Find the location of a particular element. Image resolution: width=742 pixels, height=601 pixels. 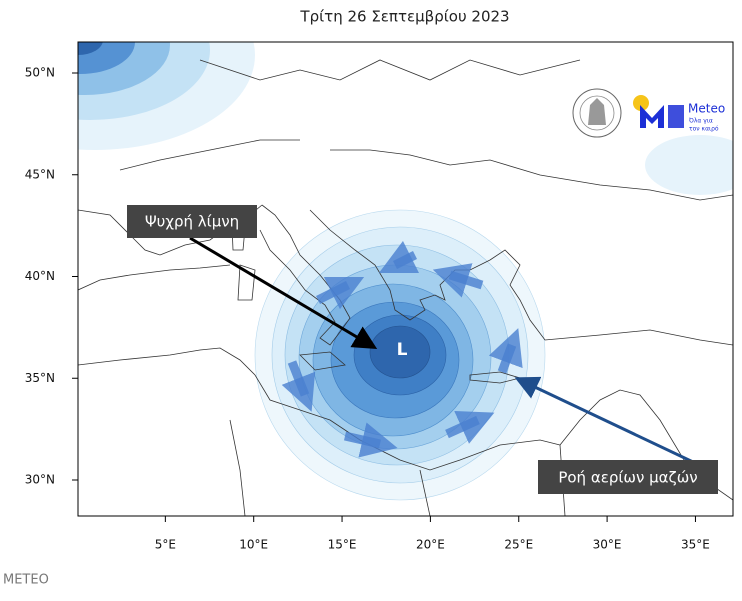

low-label: L is located at coordinates (402, 350).